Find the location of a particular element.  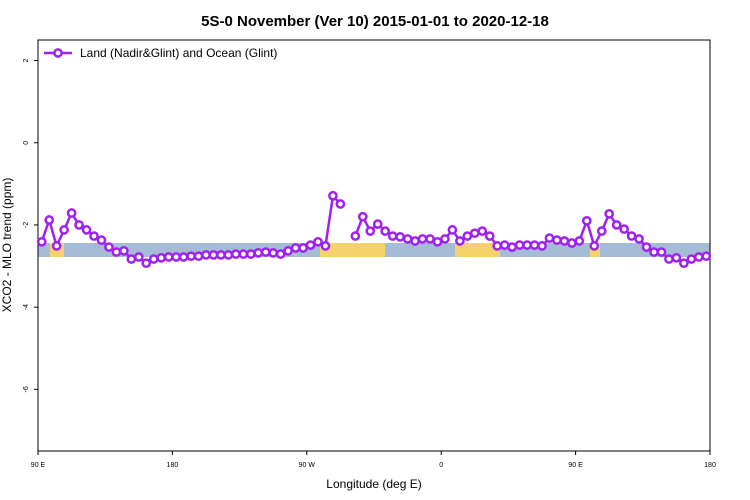

y-tick-label: -4 is located at coordinates (26, 307).